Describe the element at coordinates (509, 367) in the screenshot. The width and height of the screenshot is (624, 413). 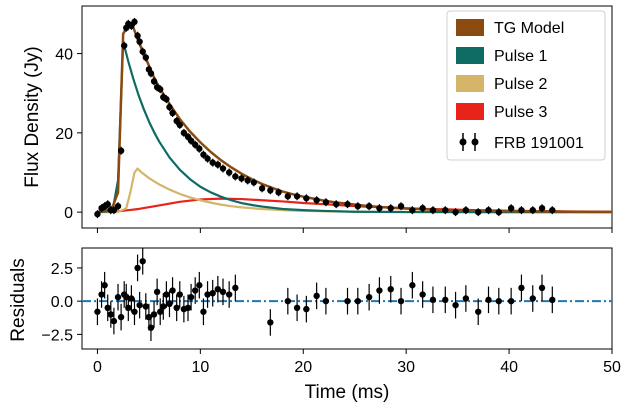
I see `x-tick-label-4: 40` at that location.